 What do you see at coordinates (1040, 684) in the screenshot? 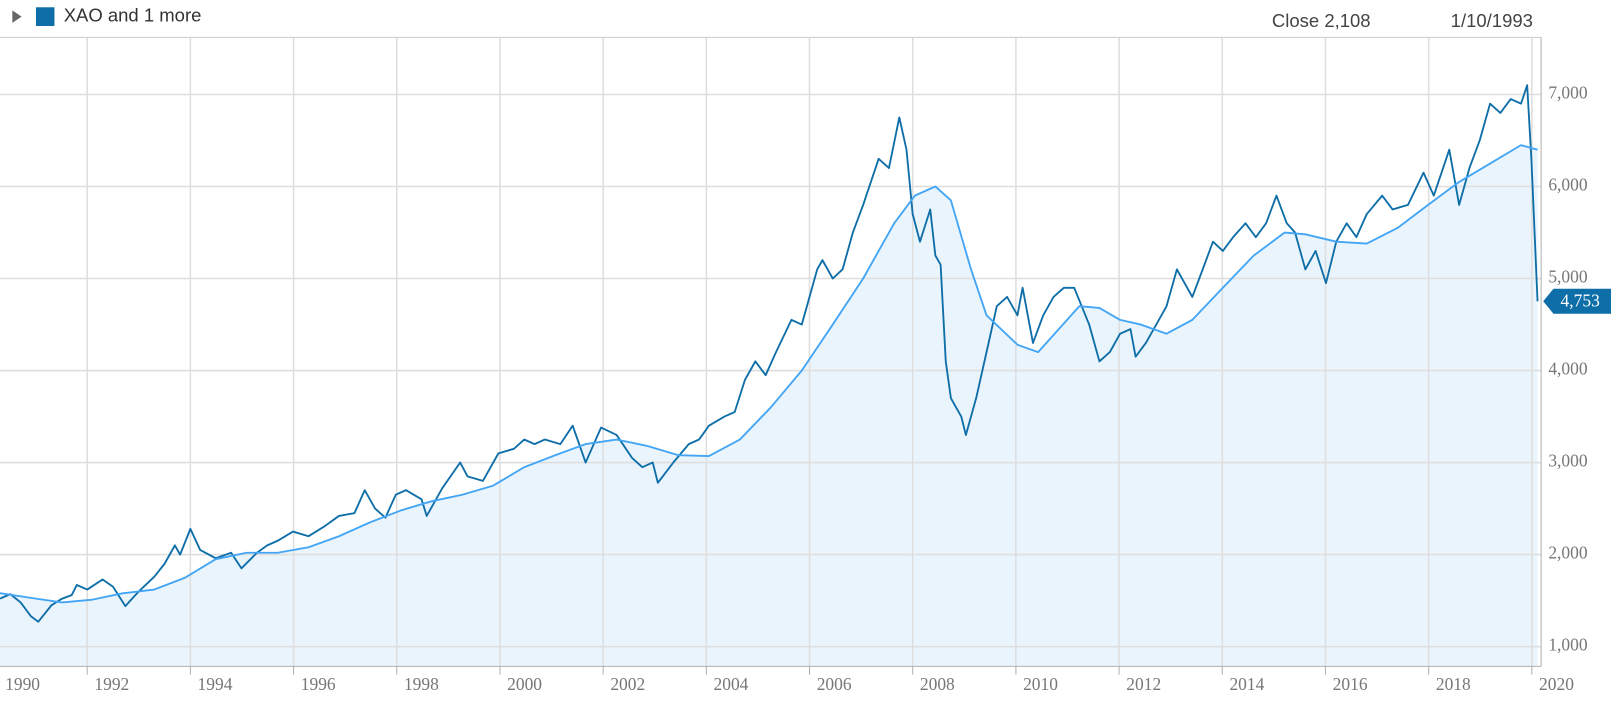
I see `x-tick-label: 2010` at bounding box center [1040, 684].